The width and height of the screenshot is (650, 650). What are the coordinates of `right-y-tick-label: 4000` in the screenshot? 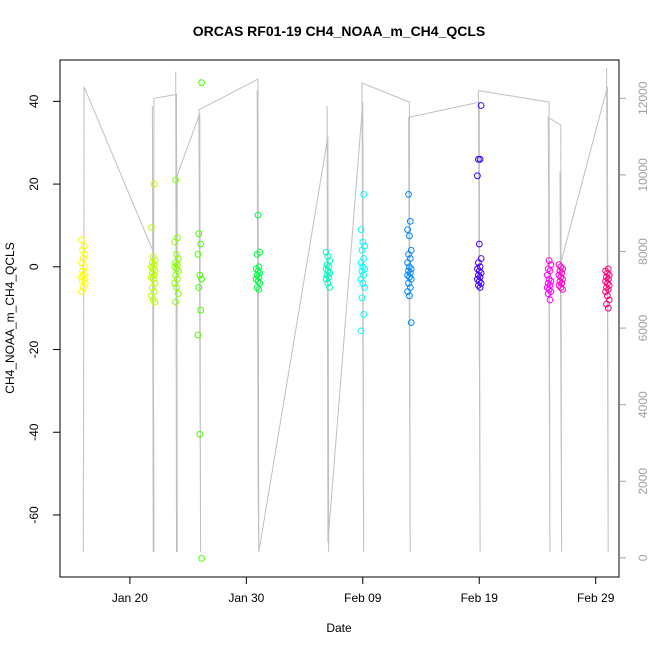 It's located at (643, 404).